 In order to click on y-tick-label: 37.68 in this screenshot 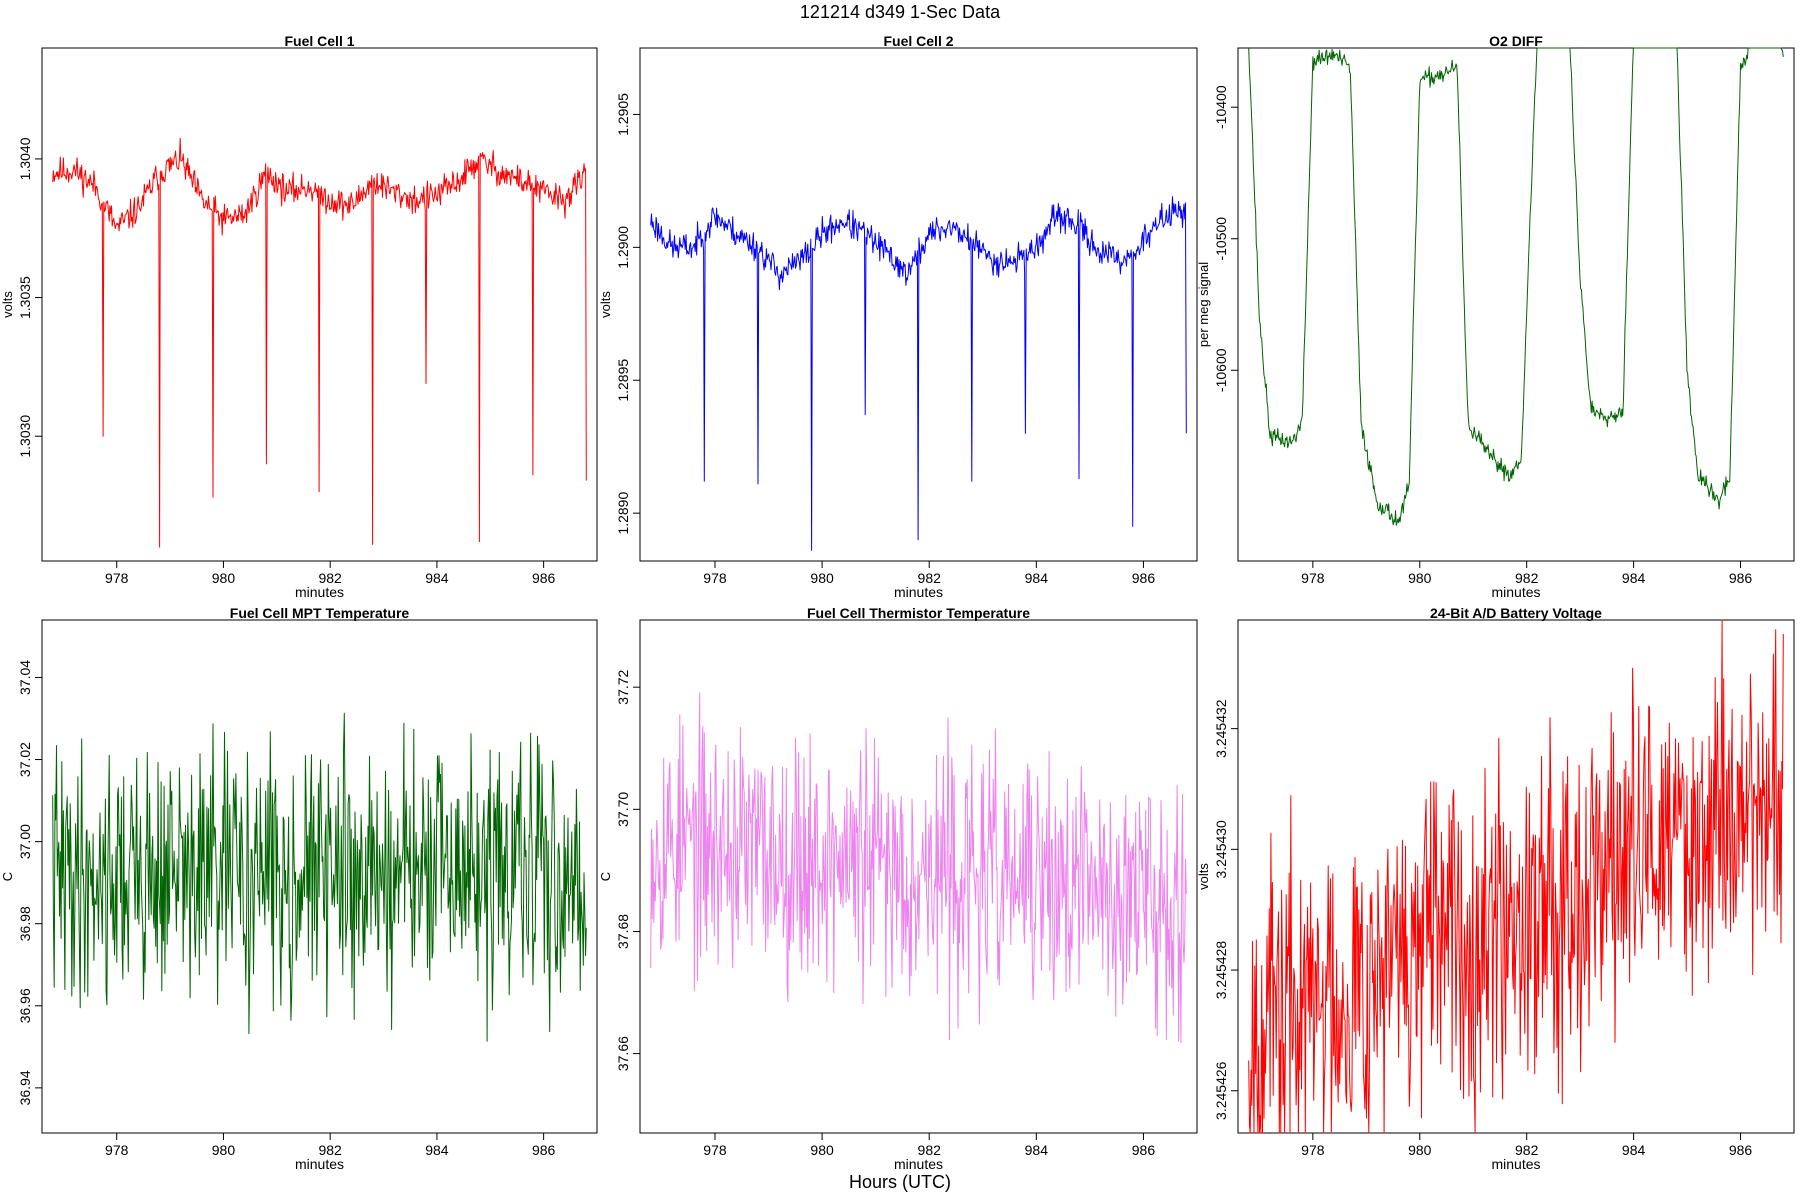, I will do `click(623, 931)`.